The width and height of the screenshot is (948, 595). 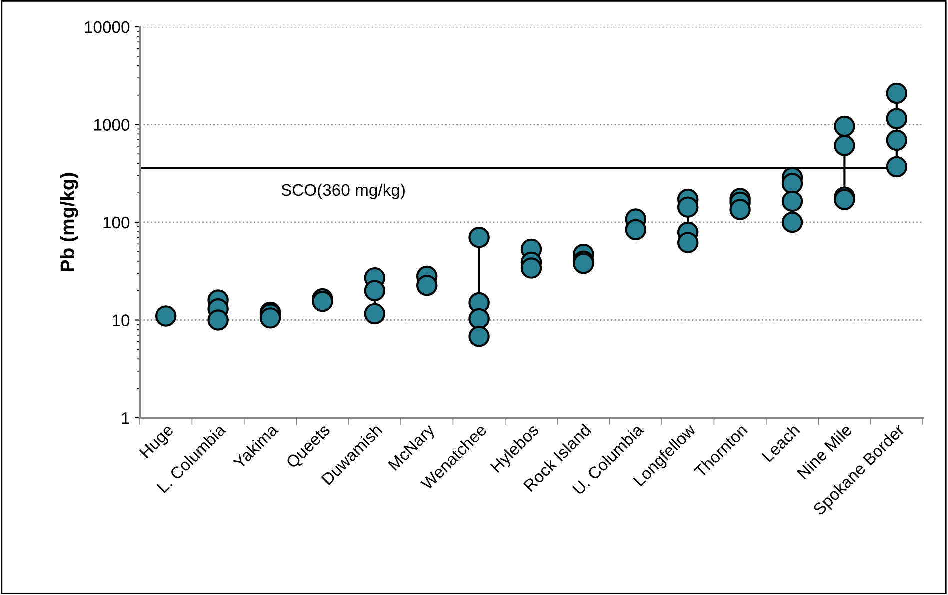 What do you see at coordinates (126, 418) in the screenshot?
I see `y-tick-label: 1` at bounding box center [126, 418].